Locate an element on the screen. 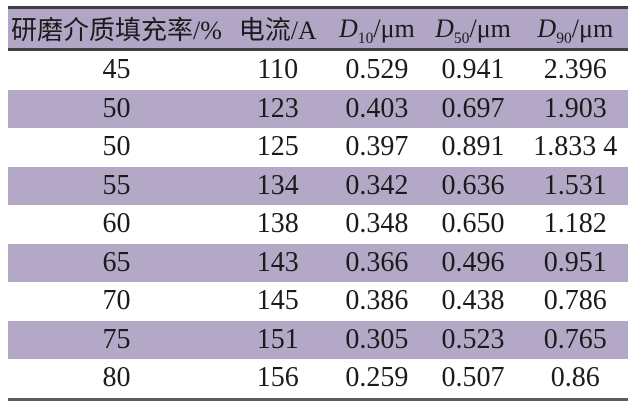  d50-subscript: 50 is located at coordinates (461, 38).